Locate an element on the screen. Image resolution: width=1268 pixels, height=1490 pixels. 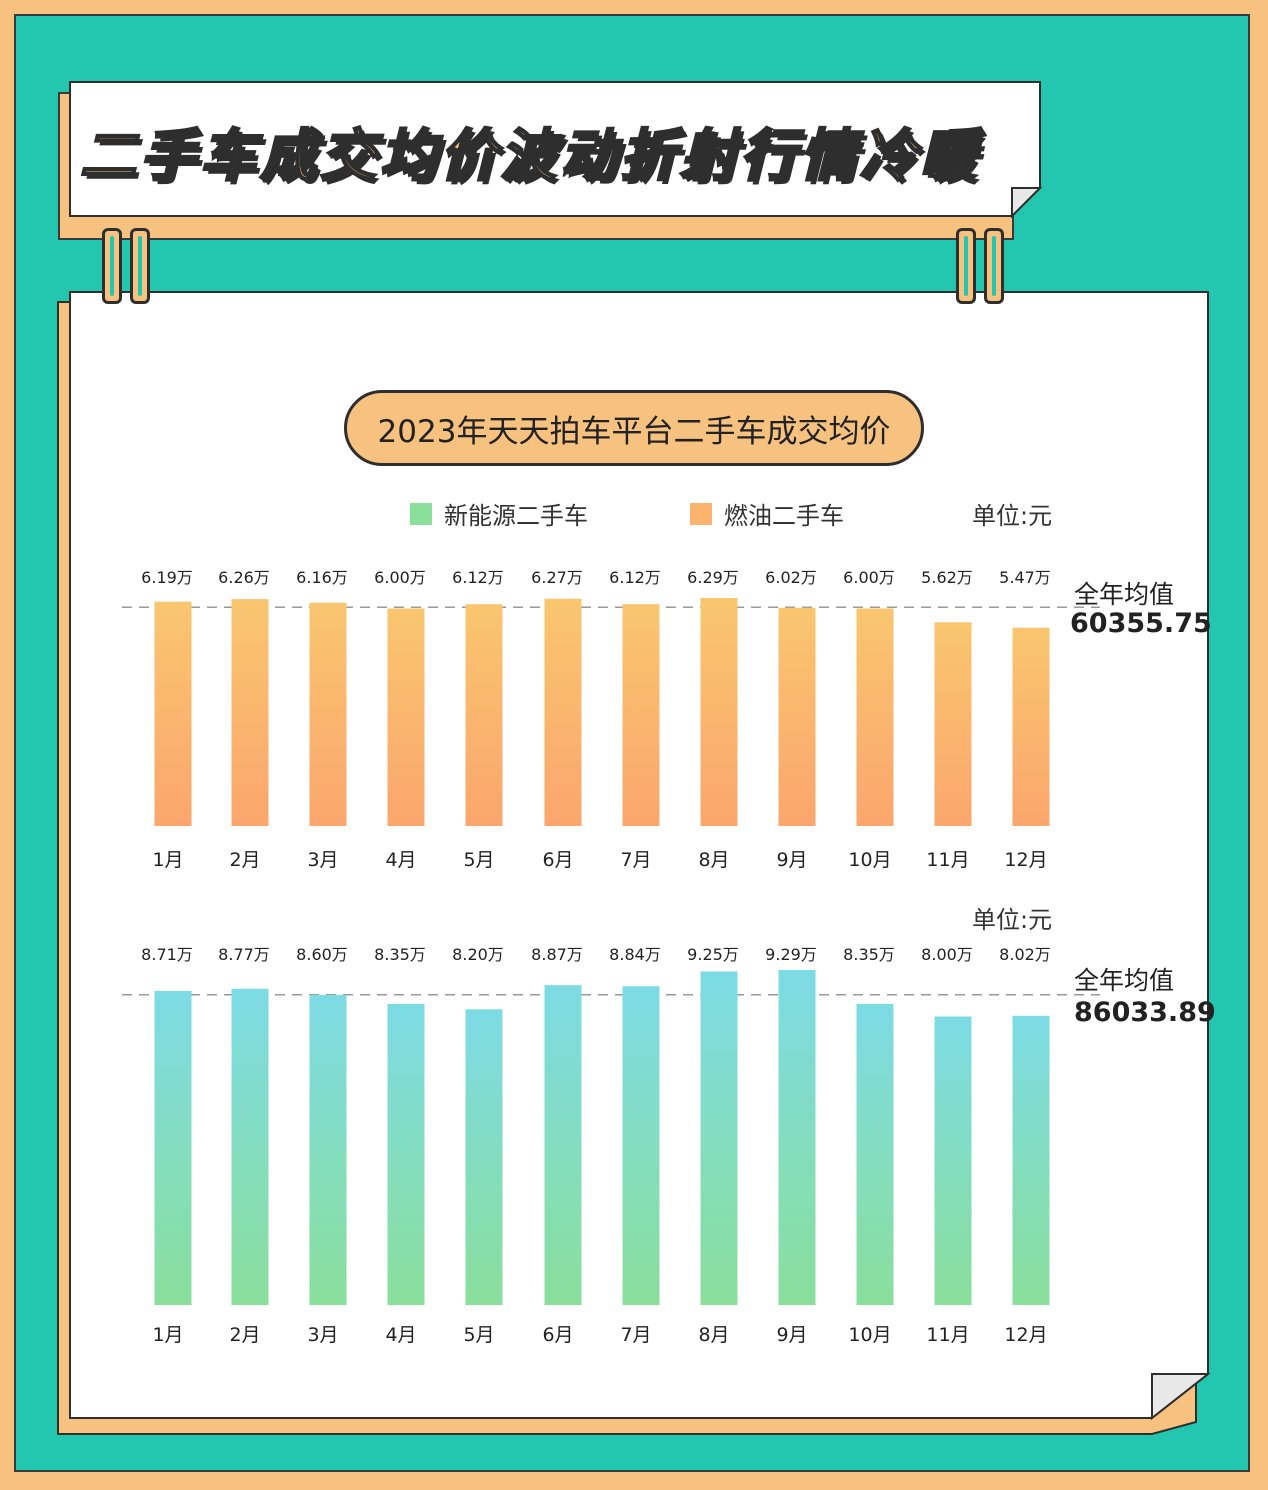
annual-avg-value-fuel: 60355.75 is located at coordinates (1141, 623).